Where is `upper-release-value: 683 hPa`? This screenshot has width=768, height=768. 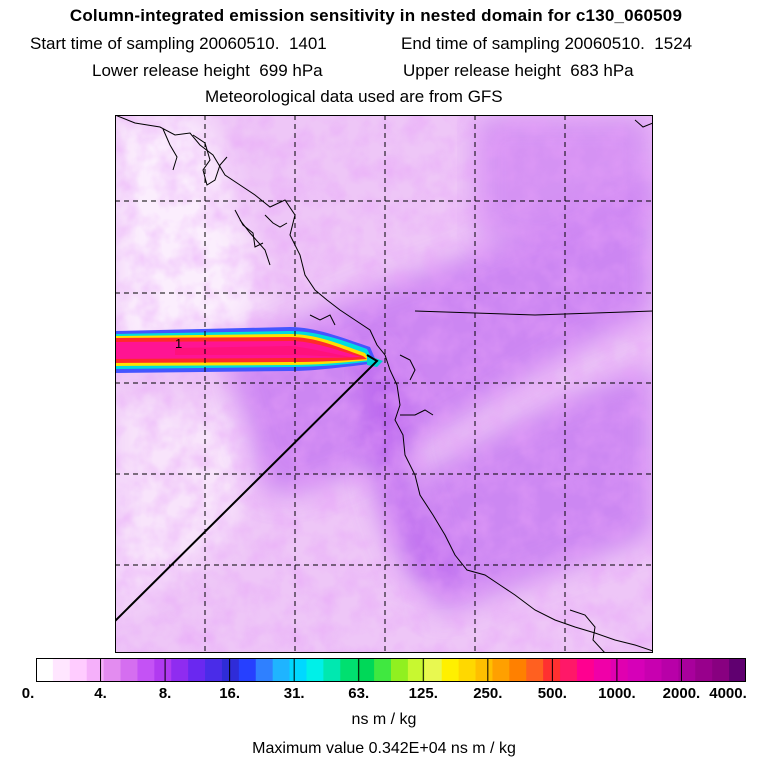
upper-release-value: 683 hPa is located at coordinates (602, 70).